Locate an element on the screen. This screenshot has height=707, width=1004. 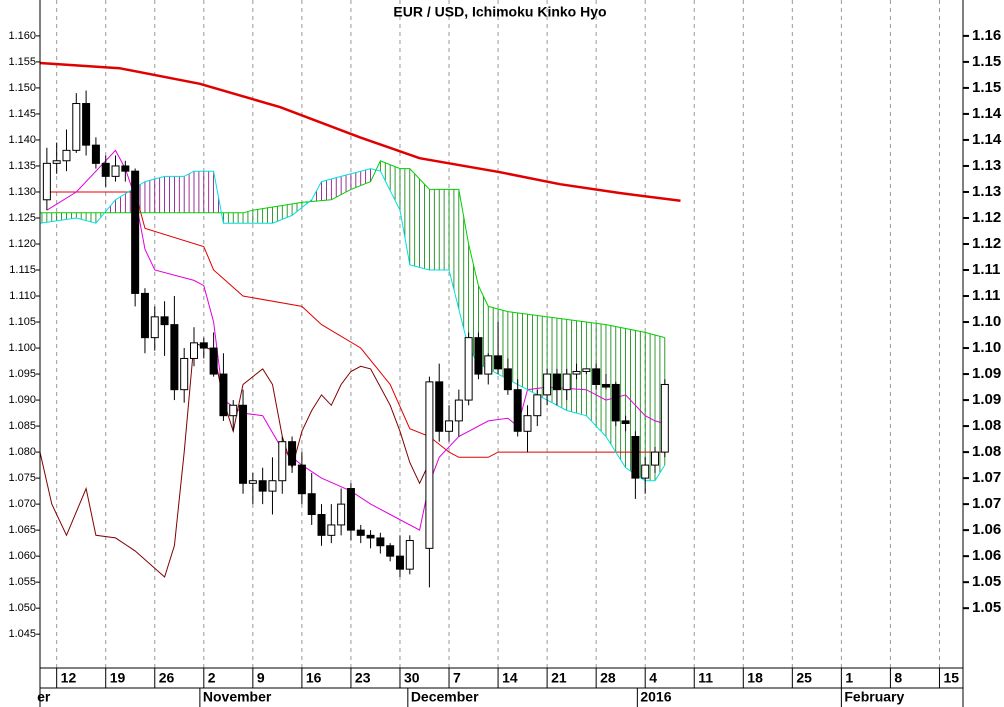
y2-tick-label: 1.15 is located at coordinates (986, 87).